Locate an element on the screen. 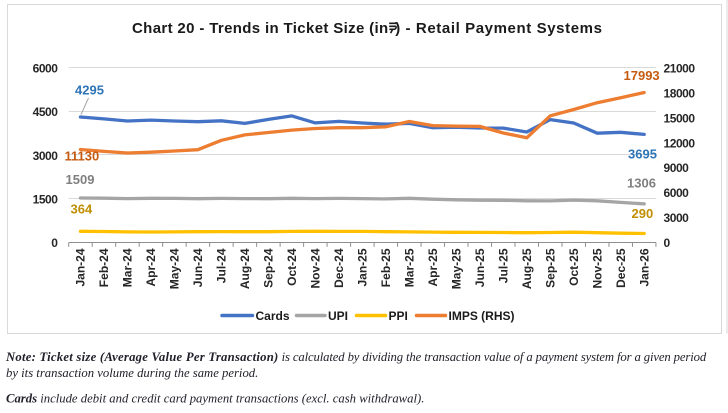 The height and width of the screenshot is (413, 728). svg-text: 18000 is located at coordinates (680, 94).